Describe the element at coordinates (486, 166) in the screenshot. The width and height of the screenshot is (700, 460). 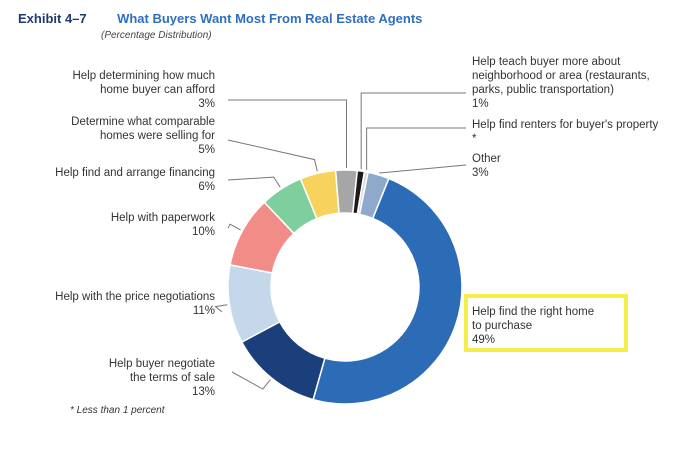
I see `slice-label-other: Other 3%` at that location.